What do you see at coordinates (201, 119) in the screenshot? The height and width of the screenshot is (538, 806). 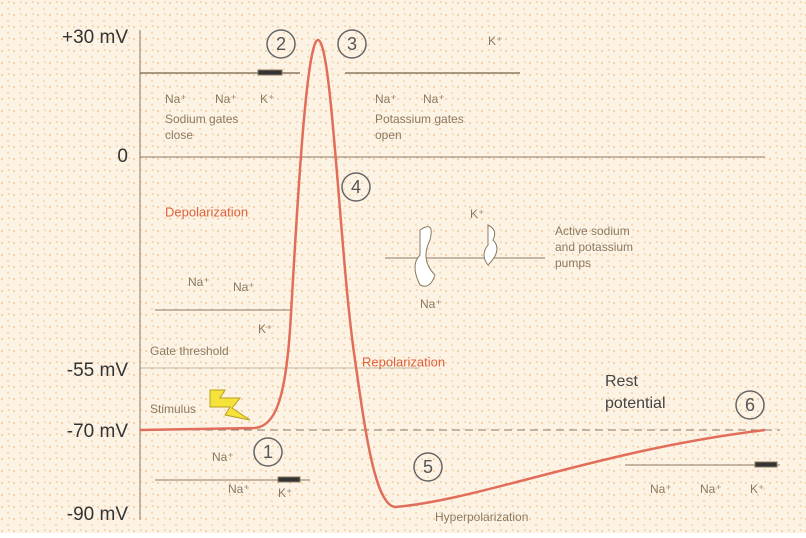 I see `label: Sodium gates` at bounding box center [201, 119].